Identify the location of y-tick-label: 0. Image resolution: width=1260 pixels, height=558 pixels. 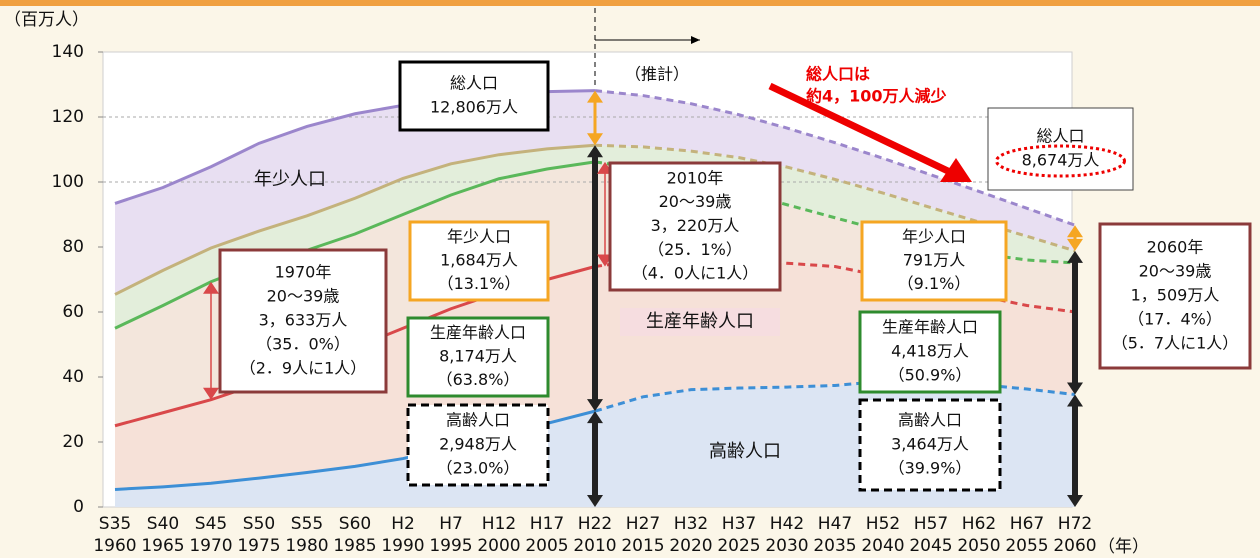
(78, 507).